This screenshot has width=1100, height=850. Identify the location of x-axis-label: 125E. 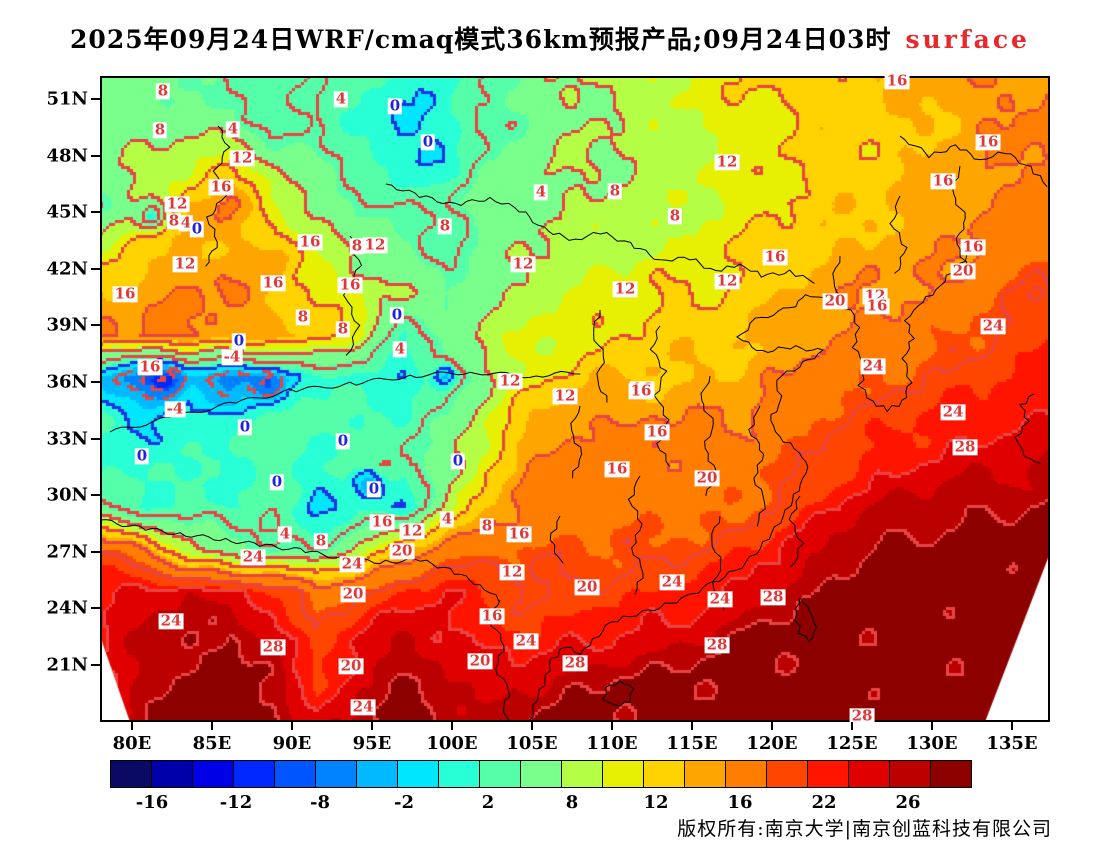
(852, 743).